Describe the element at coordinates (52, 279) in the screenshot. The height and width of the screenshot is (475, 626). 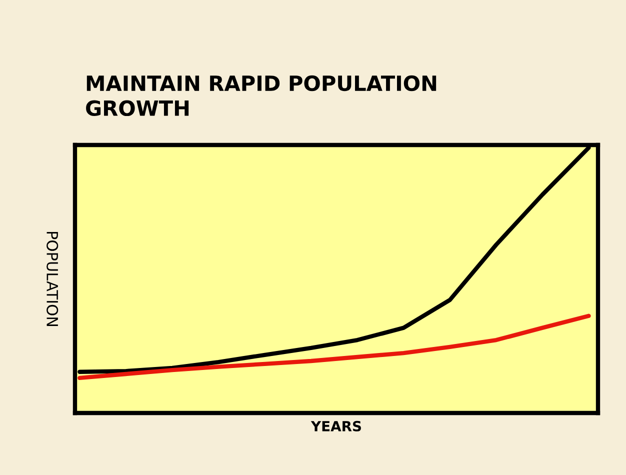
I see `y-axis-title: POPULATION` at that location.